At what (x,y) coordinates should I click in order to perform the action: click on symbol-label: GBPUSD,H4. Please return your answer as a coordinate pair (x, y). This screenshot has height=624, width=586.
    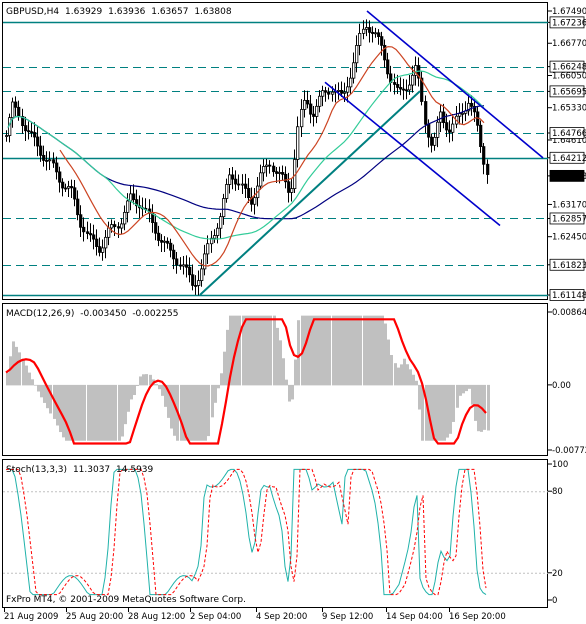
    Looking at the image, I should click on (32, 12).